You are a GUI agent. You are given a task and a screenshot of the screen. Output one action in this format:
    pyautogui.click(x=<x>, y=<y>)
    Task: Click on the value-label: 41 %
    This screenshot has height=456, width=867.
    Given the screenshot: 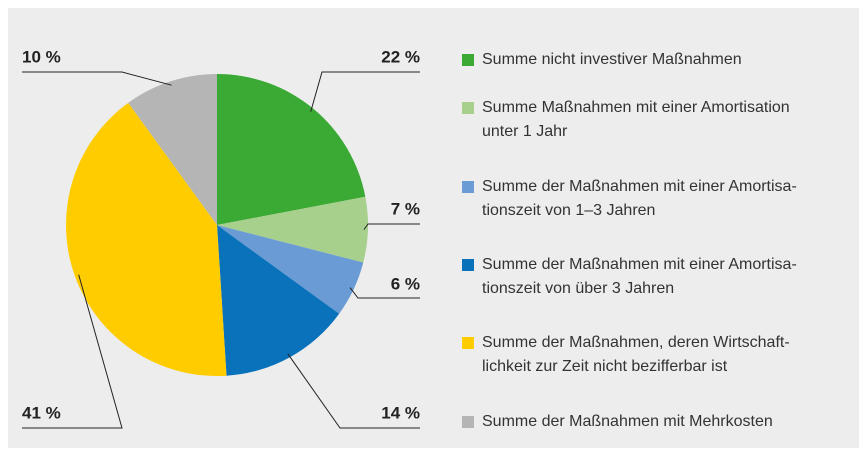 What is the action you would take?
    pyautogui.click(x=41, y=412)
    